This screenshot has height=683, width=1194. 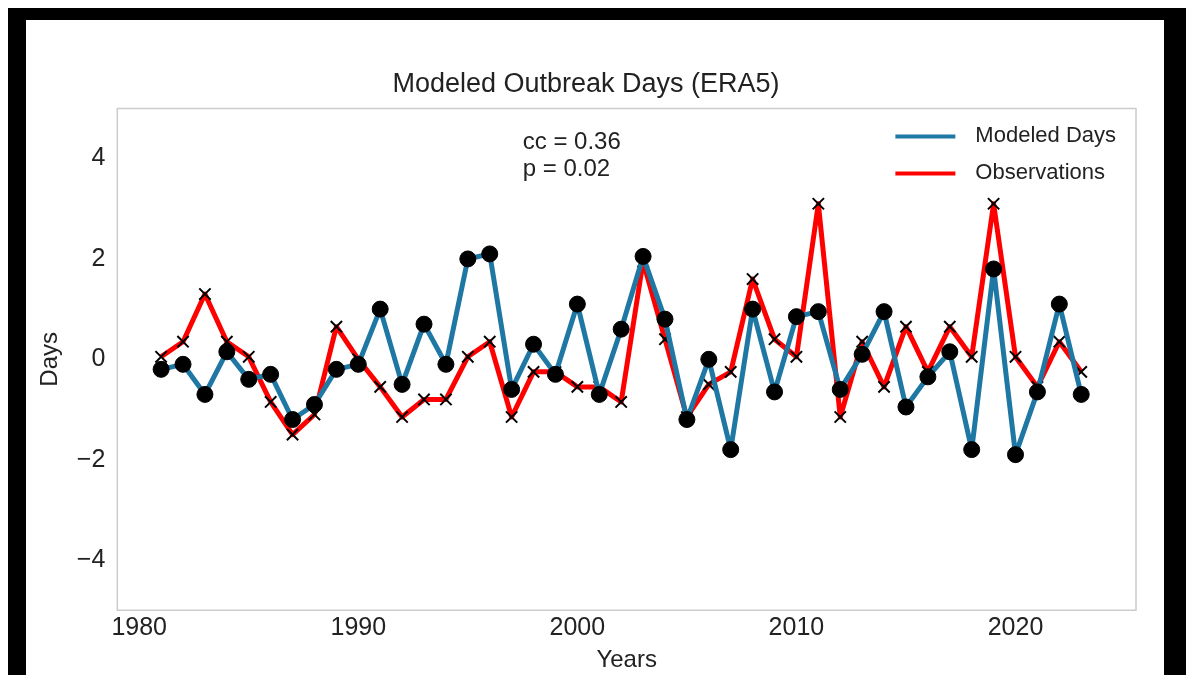 What do you see at coordinates (577, 626) in the screenshot?
I see `x-tick-label: 2000` at bounding box center [577, 626].